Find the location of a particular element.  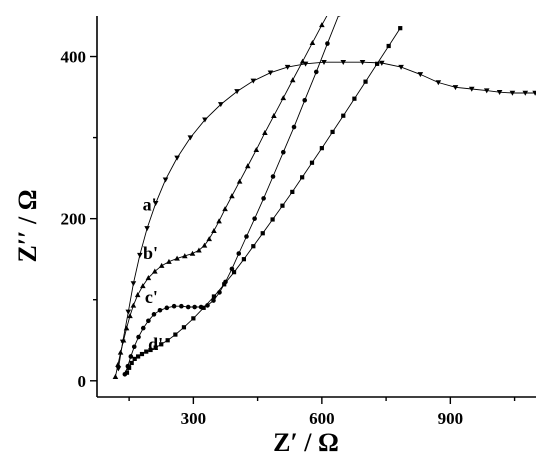

x-tick-label: 900 is located at coordinates (451, 418).